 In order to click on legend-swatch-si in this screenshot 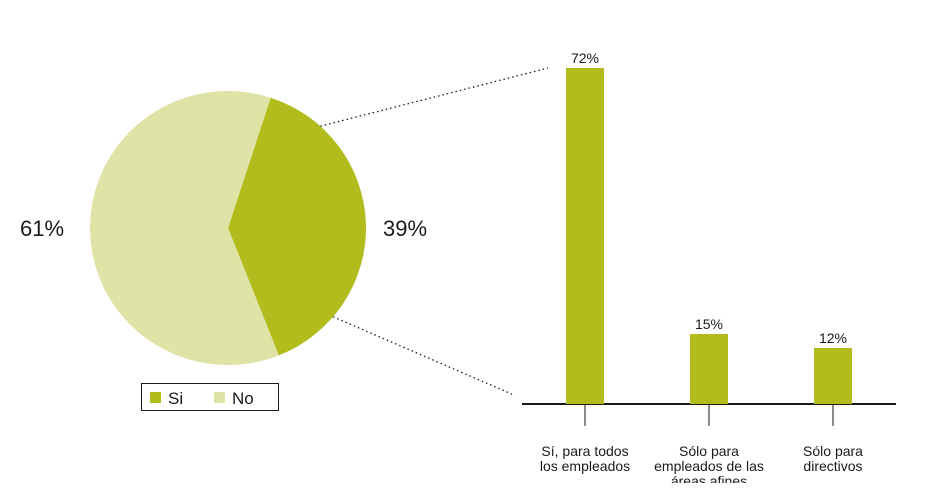, I will do `click(155, 397)`.